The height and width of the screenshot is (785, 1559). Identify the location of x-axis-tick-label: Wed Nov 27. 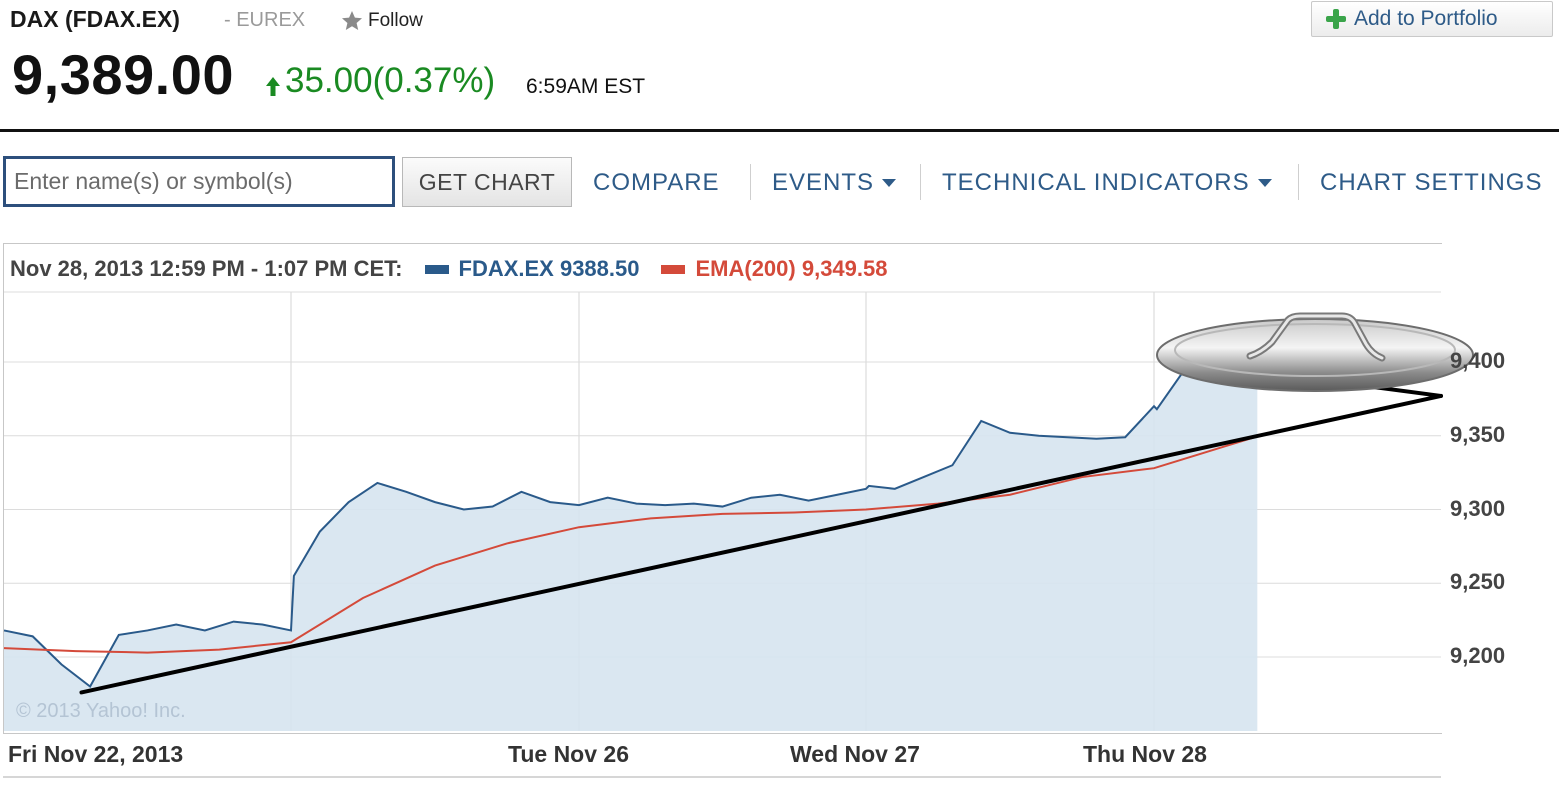
(855, 754).